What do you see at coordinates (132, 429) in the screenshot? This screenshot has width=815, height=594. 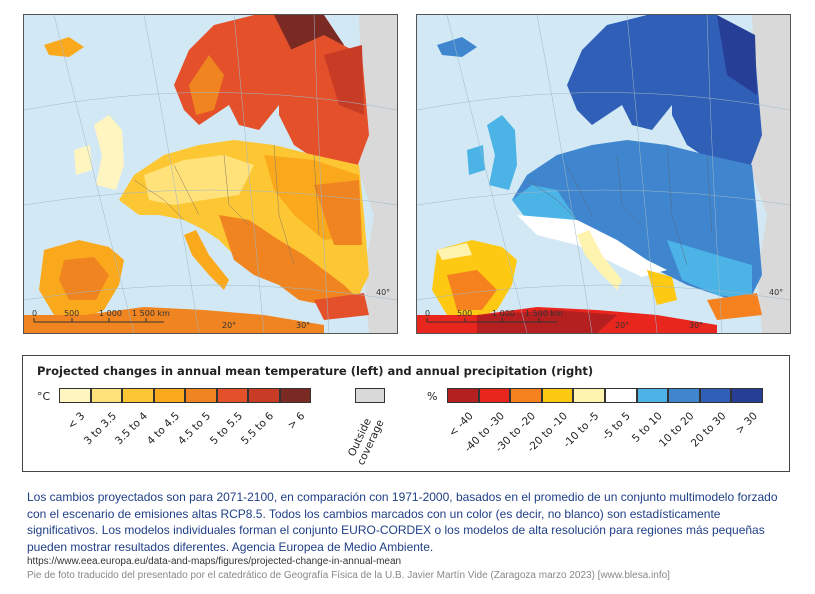 I see `temperature-class-label: 3.5 to 4` at bounding box center [132, 429].